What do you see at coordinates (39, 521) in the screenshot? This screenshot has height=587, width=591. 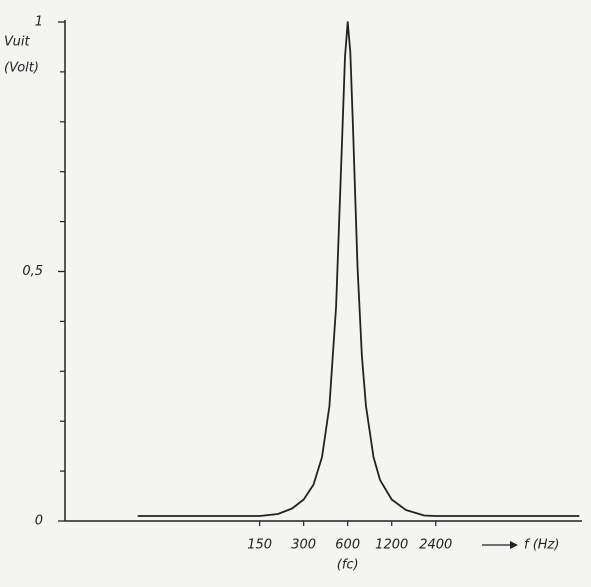 I see `y-tick-label: 0` at bounding box center [39, 521].